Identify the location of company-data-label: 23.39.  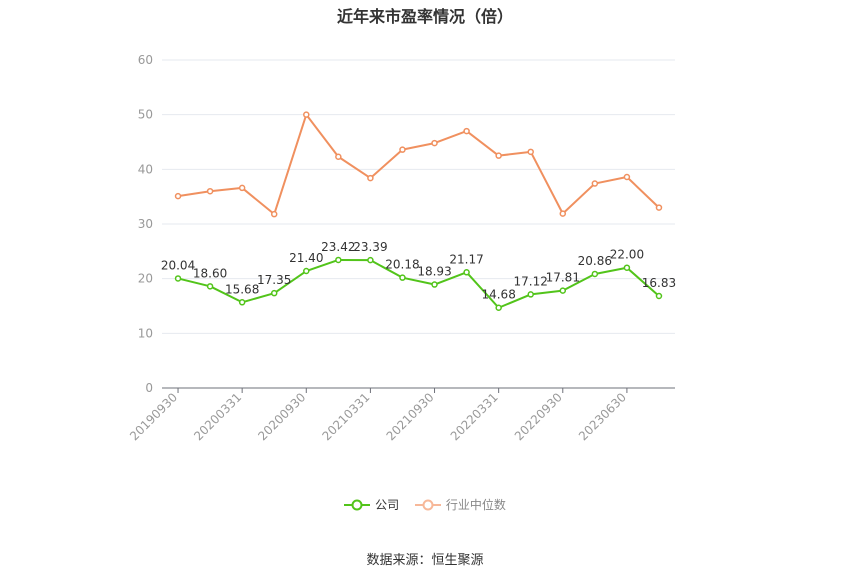
(370, 247).